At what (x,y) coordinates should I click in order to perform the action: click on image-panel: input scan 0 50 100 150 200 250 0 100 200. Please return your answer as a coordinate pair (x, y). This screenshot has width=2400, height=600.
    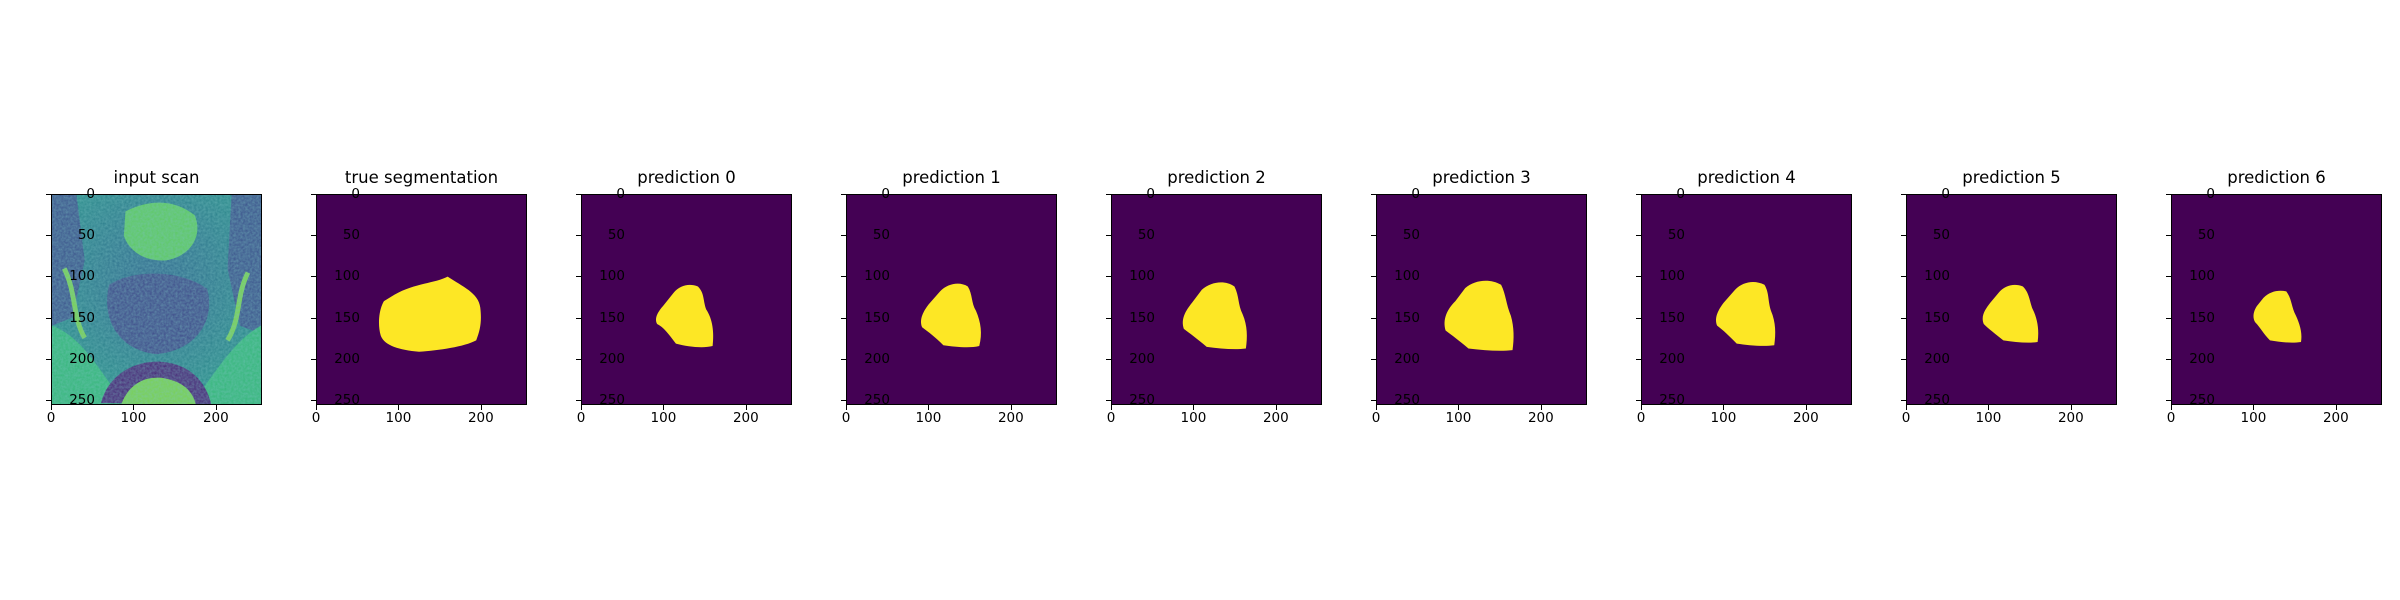
    Looking at the image, I should click on (179, 295).